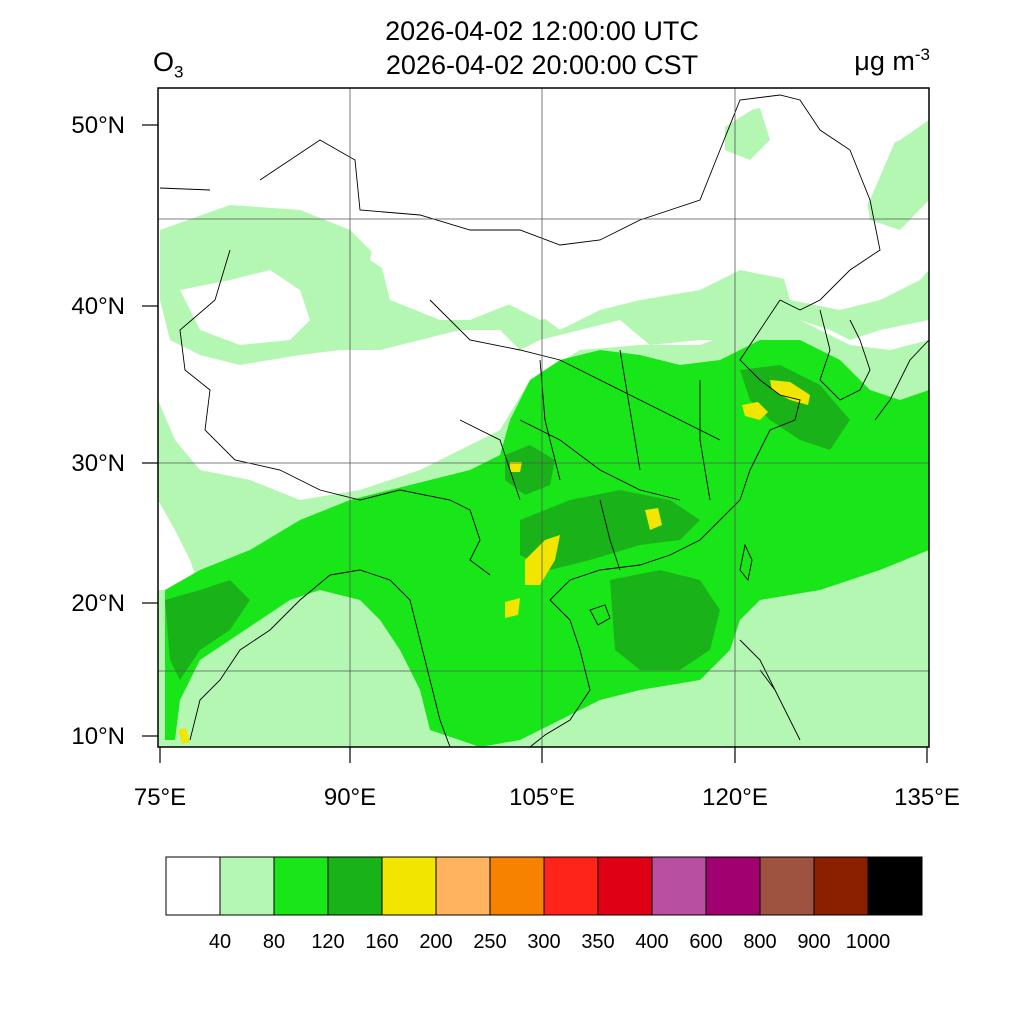 Image resolution: width=1024 pixels, height=1024 pixels. I want to click on title-utc: 2026-04-02 12:00:00 UTC, so click(542, 31).